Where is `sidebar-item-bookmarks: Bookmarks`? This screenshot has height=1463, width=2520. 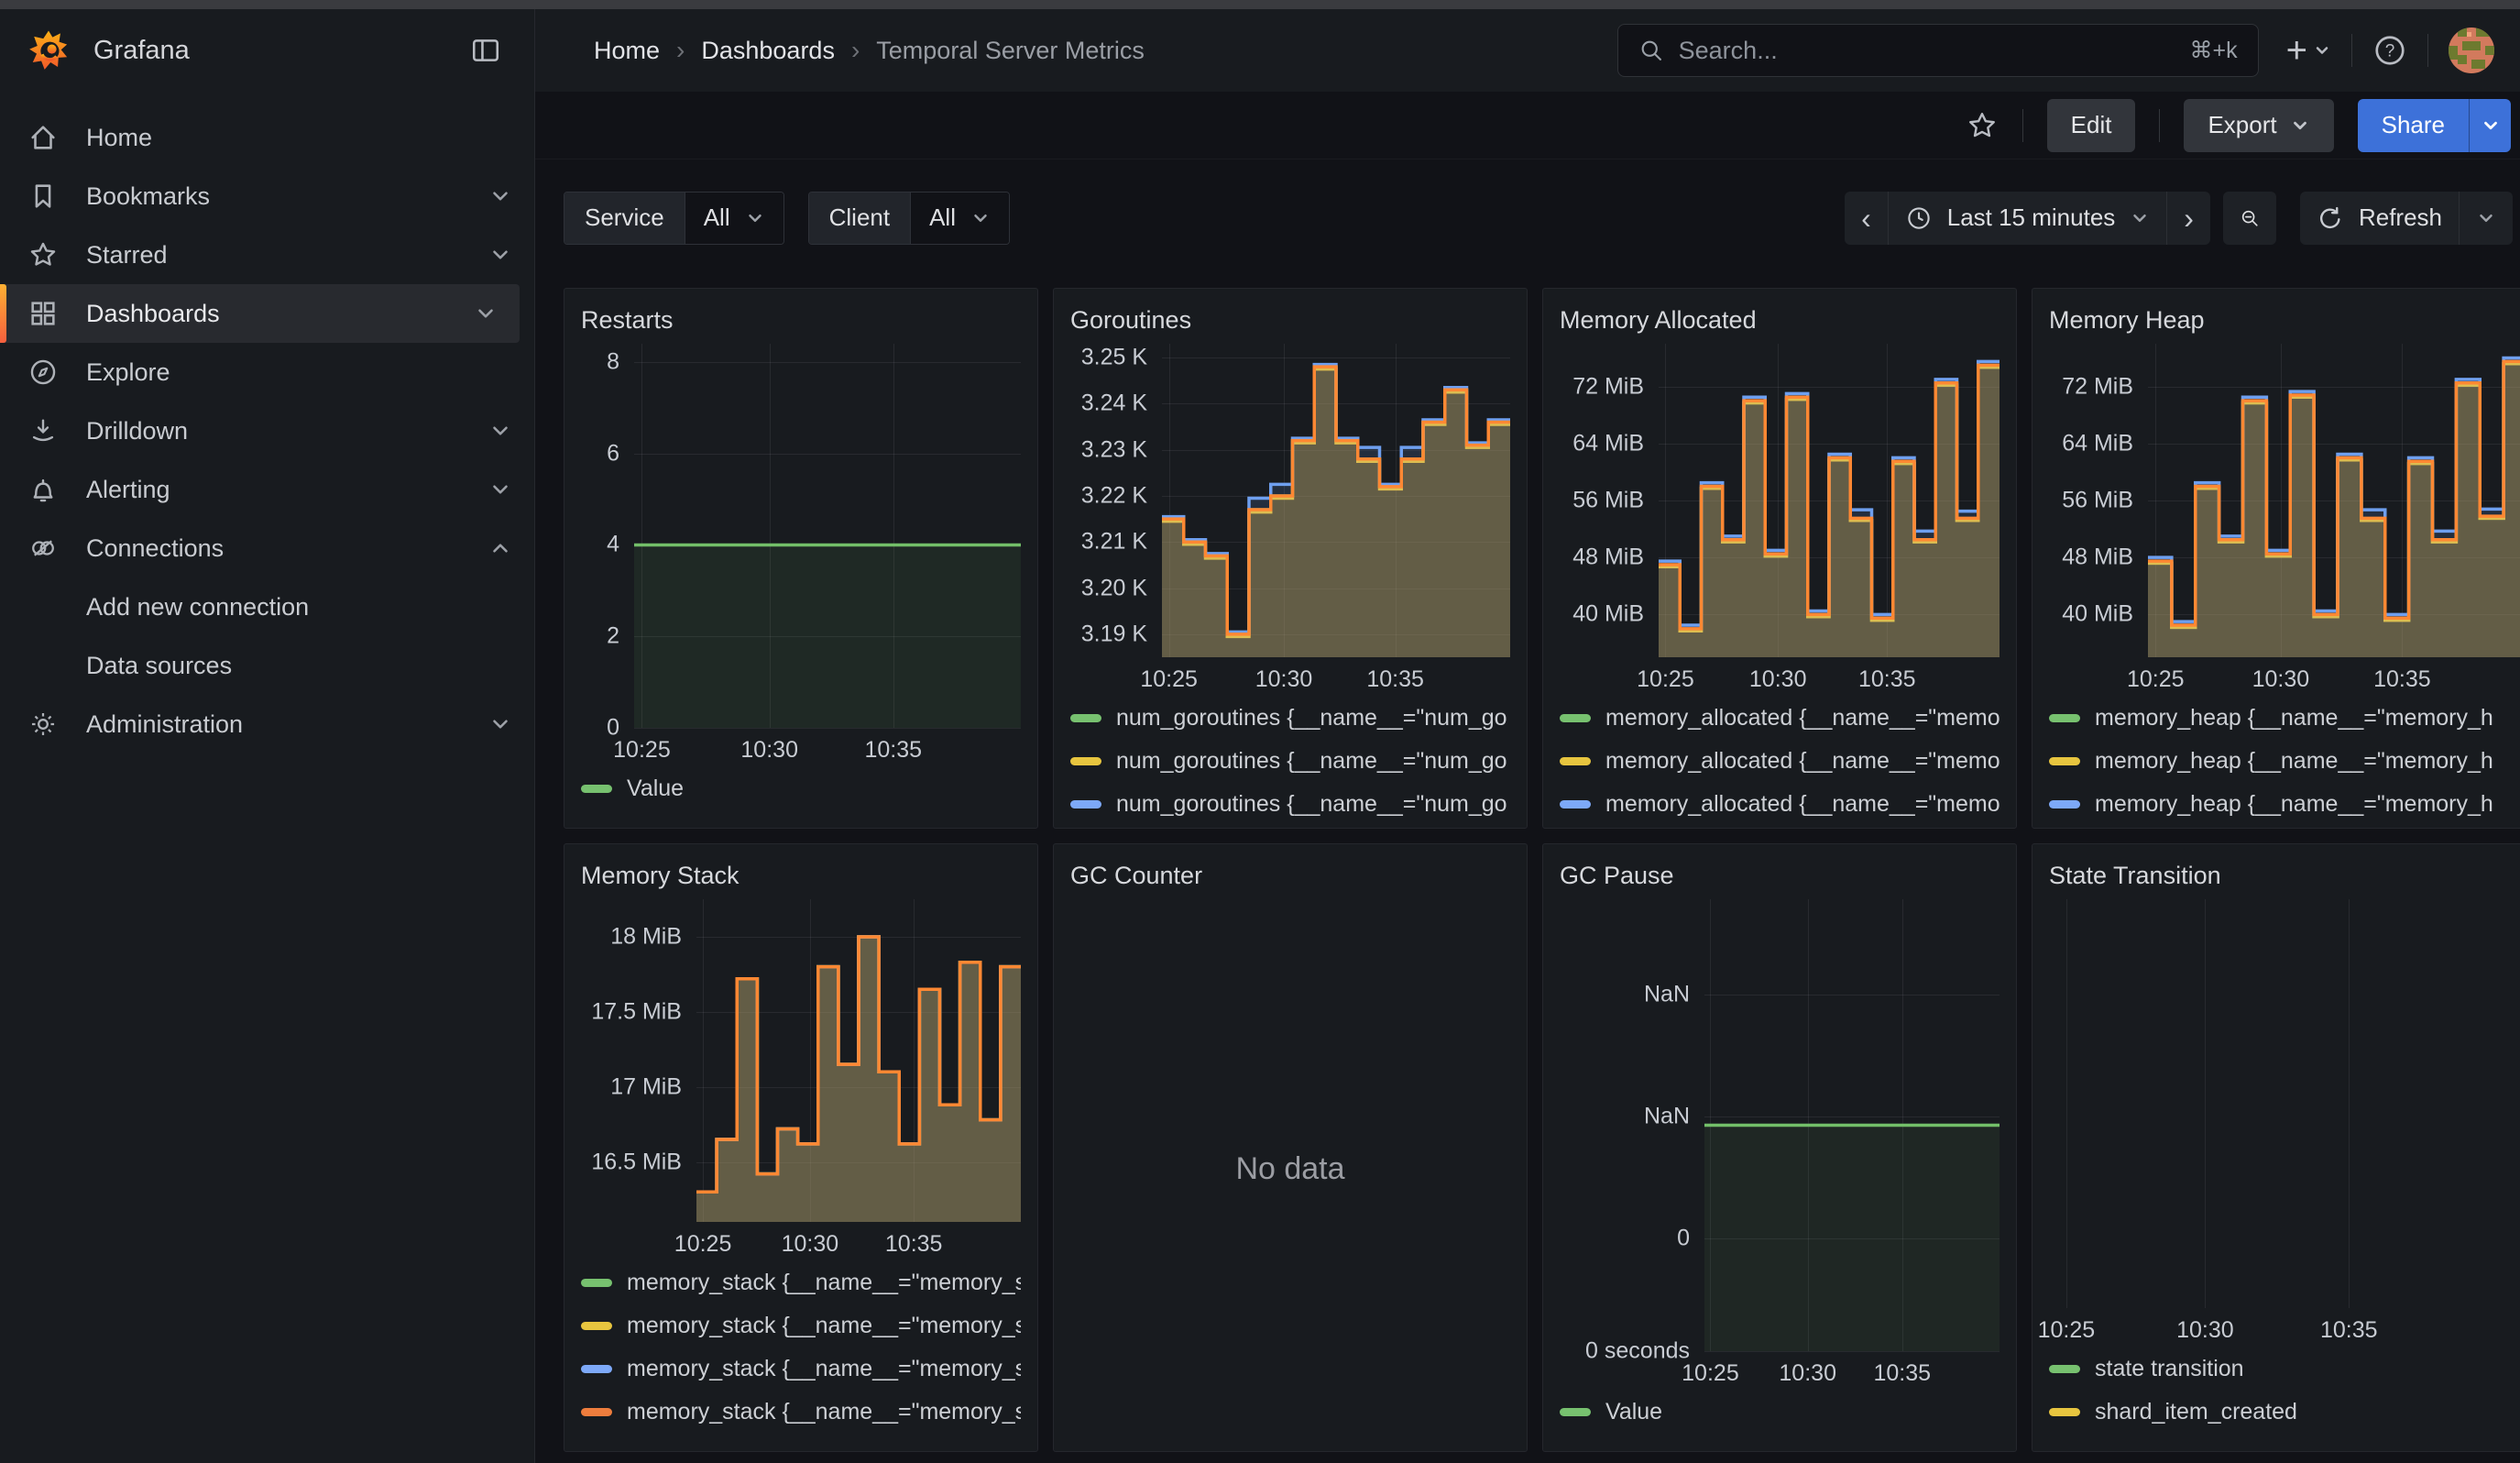
sidebar-item-bookmarks: Bookmarks is located at coordinates (267, 196).